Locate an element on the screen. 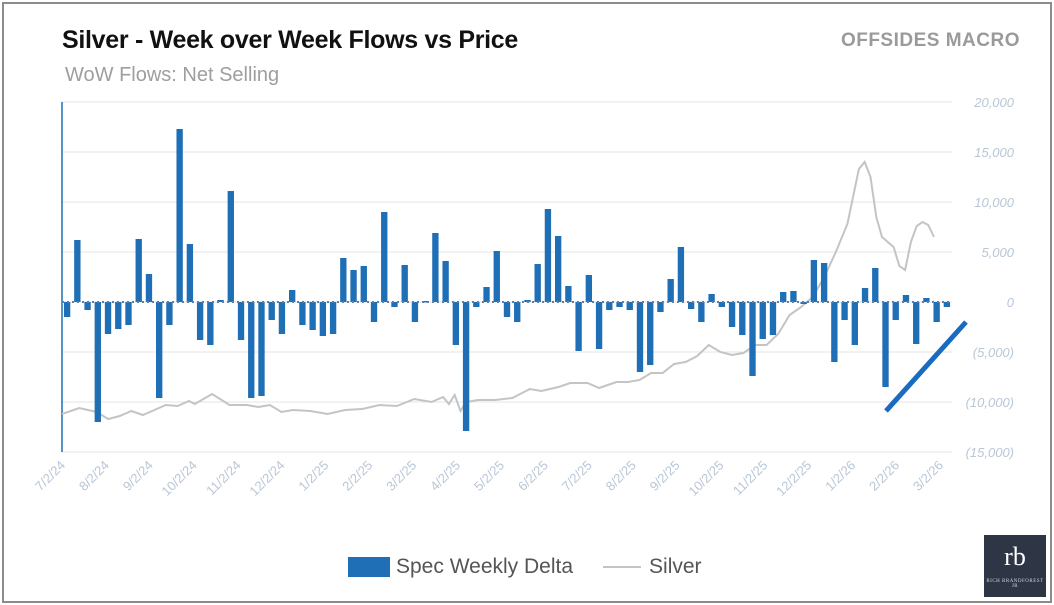 This screenshot has height=605, width=1054. y-tick-label: 0 is located at coordinates (1011, 302).